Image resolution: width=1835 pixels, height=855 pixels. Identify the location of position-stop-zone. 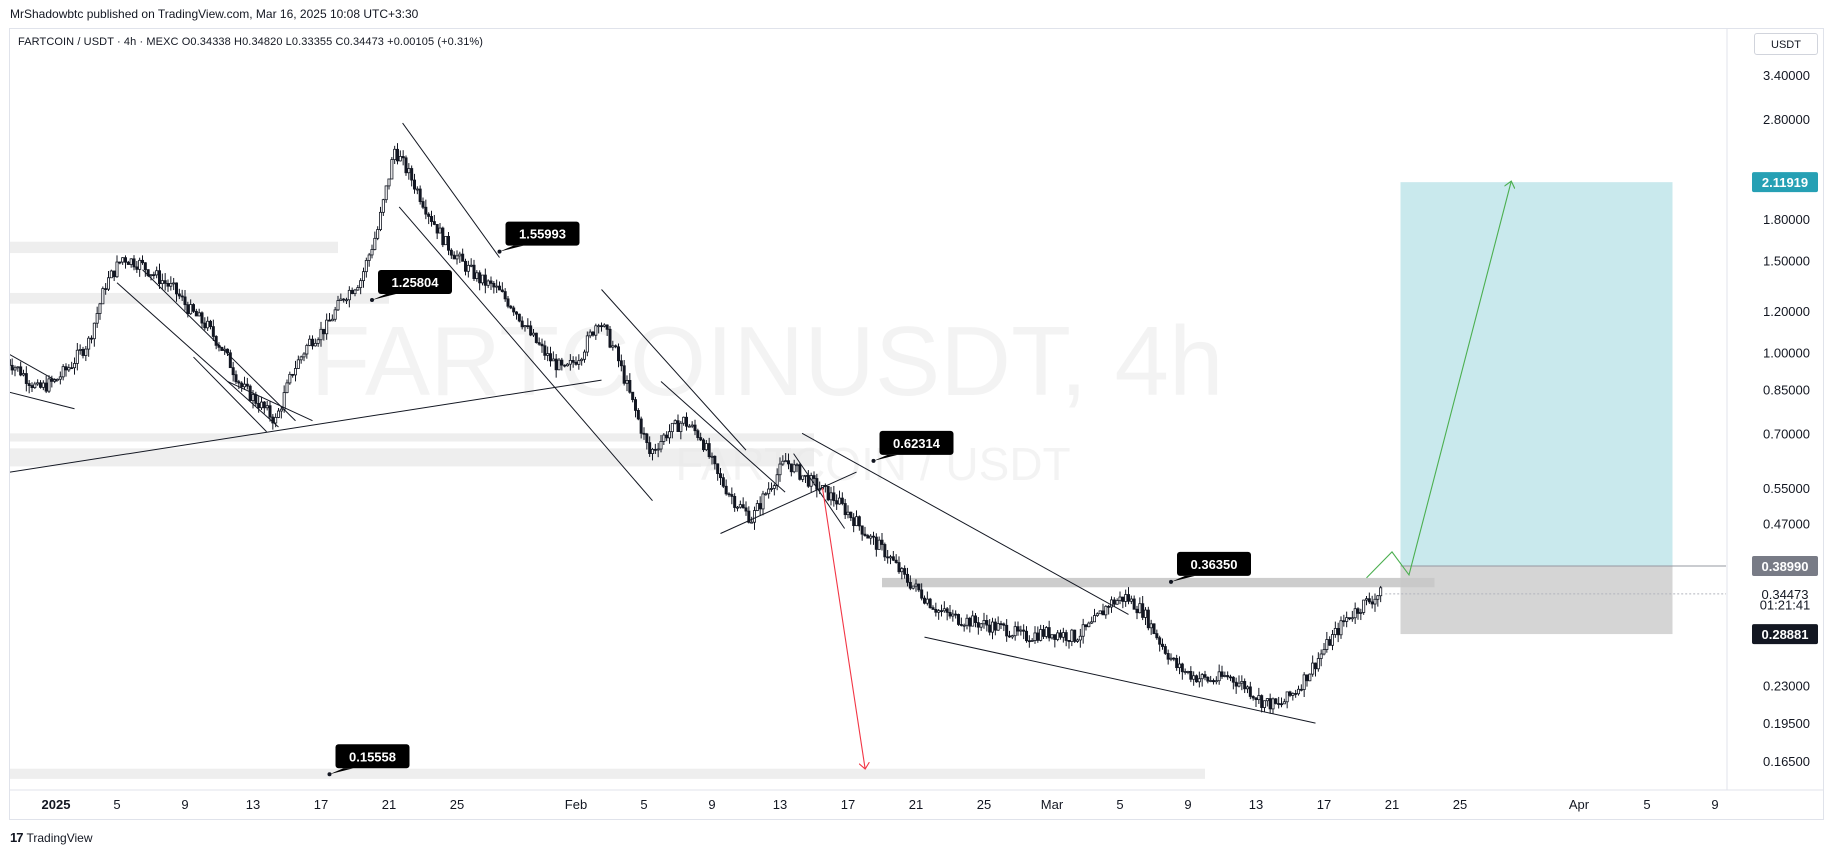
(1536, 600).